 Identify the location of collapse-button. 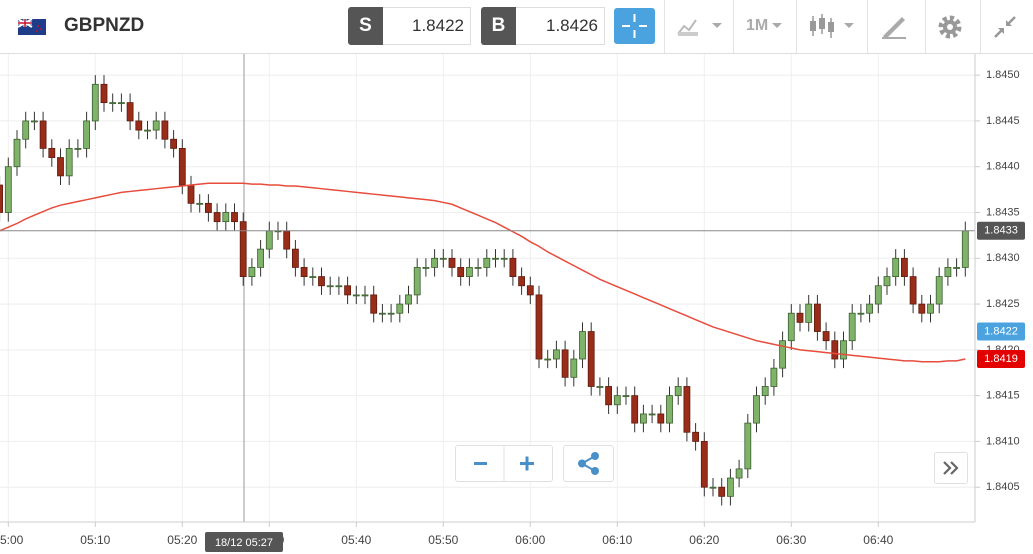
(1005, 27).